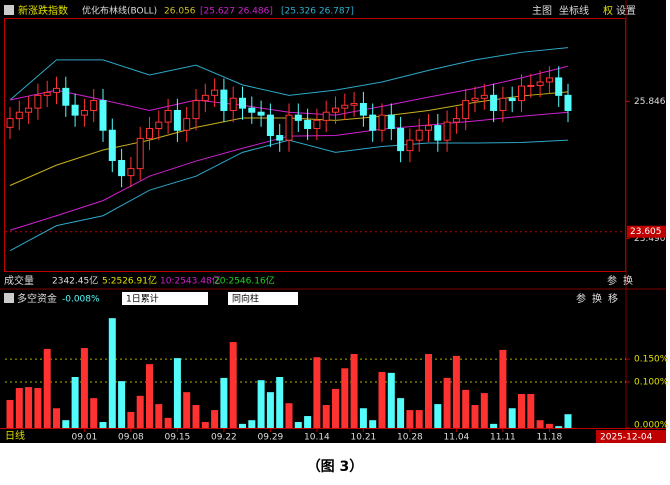 The image size is (670, 485). What do you see at coordinates (574, 10) in the screenshot?
I see `button: 坐标线` at bounding box center [574, 10].